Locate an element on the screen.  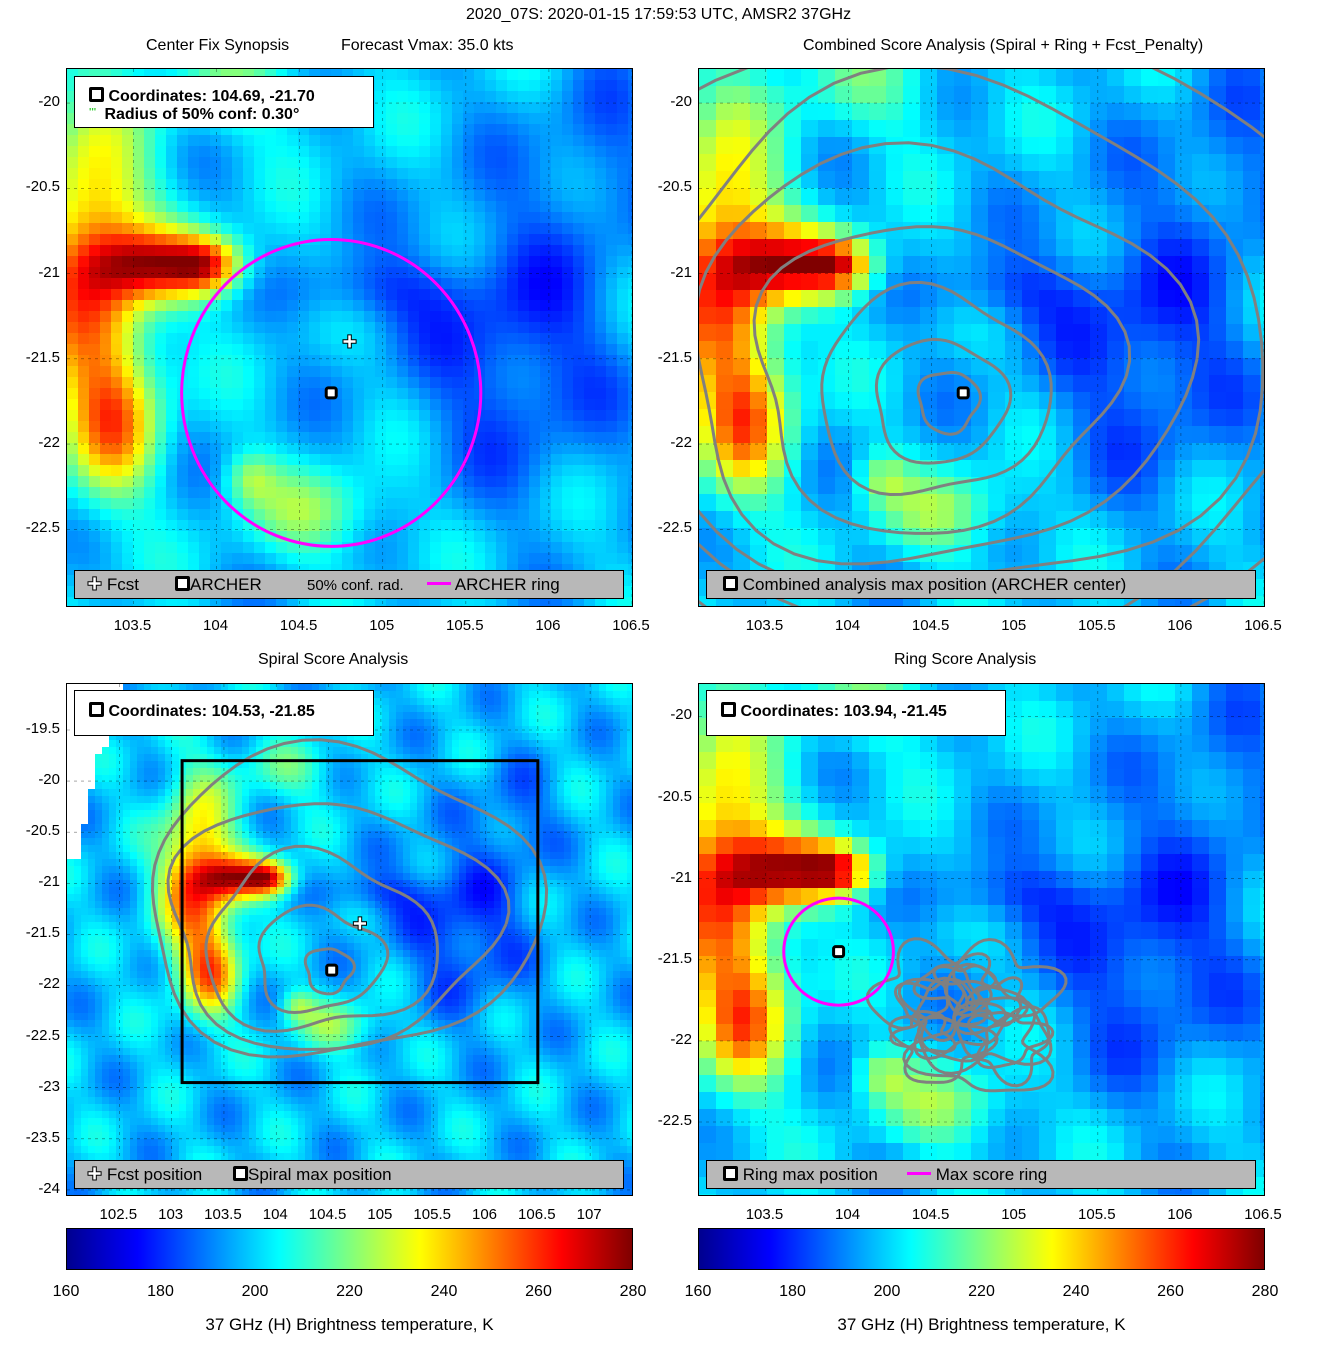
panel1-coordinates: Coordinates: 104.69, -21.70 is located at coordinates (211, 96).